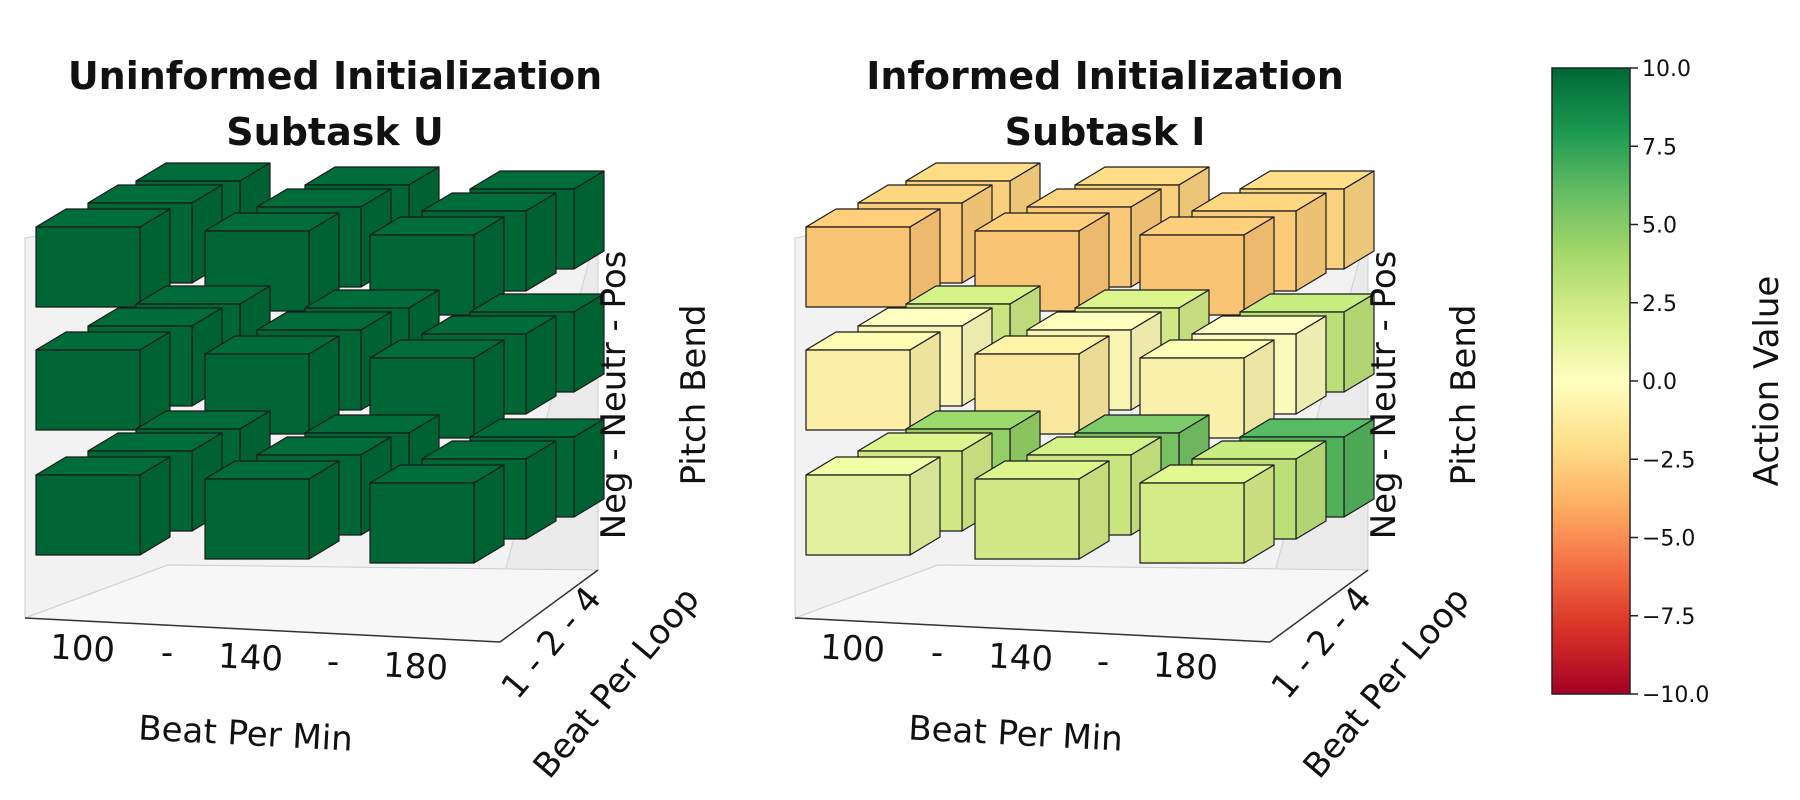  I want to click on colorbar-tick-label: −2.5, so click(1668, 460).